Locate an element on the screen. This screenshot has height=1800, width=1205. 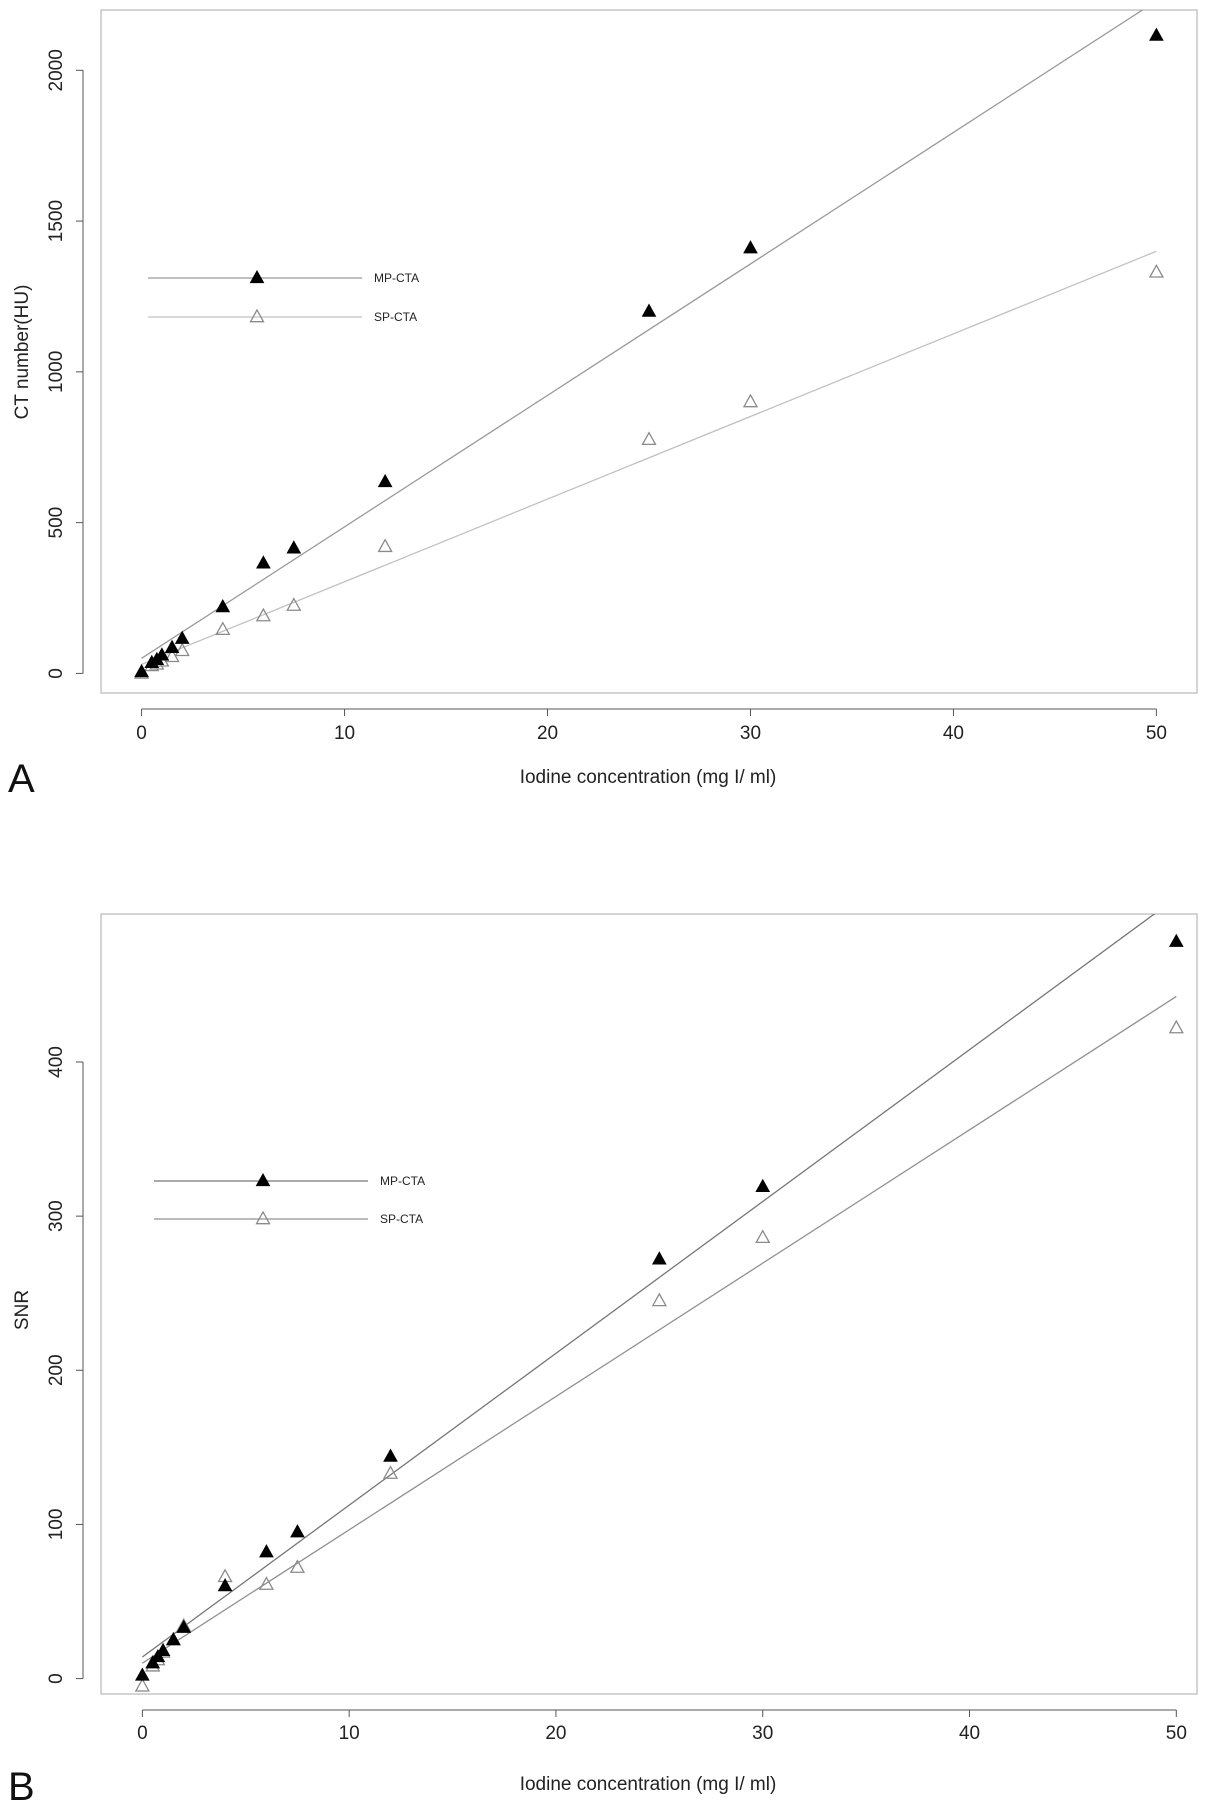
y-tick-label: 200 is located at coordinates (56, 1370).